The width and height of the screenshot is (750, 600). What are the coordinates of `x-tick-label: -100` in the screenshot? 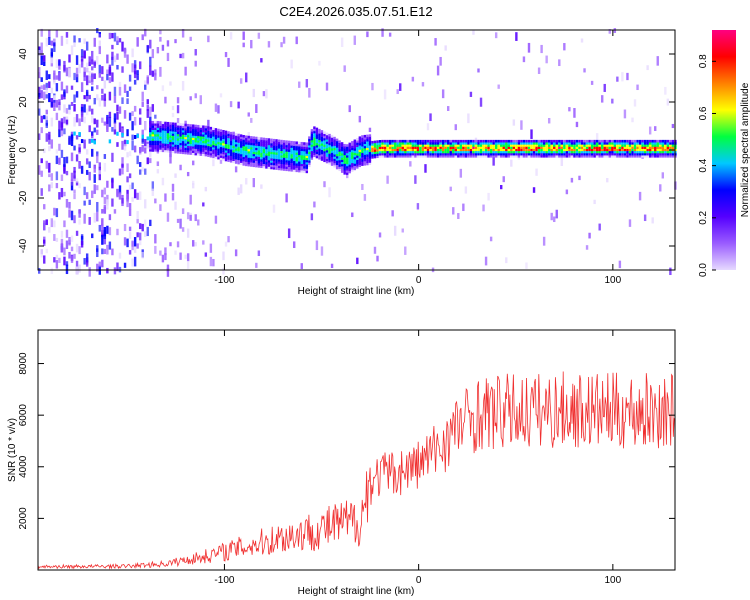 It's located at (224, 580).